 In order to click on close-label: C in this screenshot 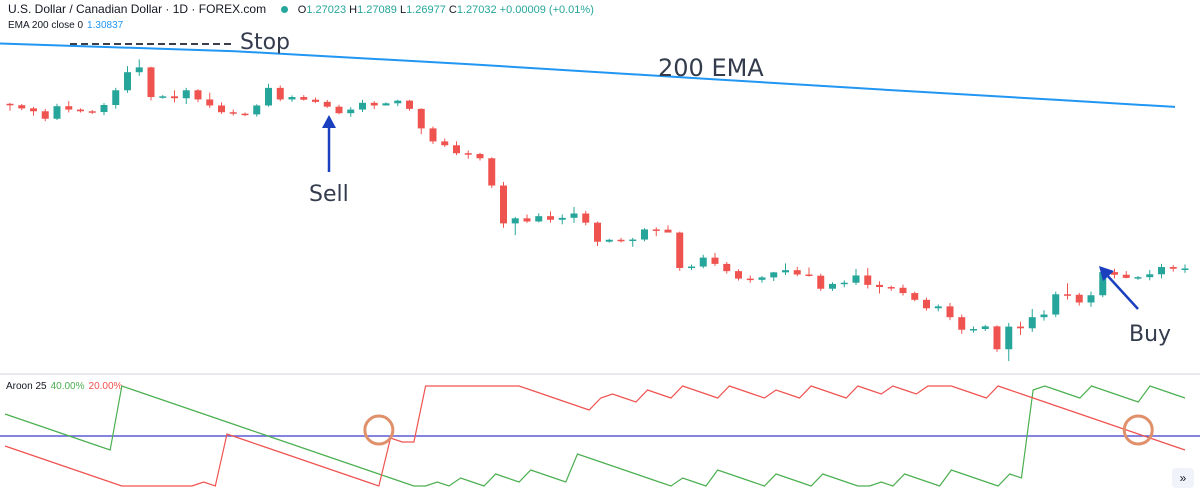, I will do `click(452, 10)`.